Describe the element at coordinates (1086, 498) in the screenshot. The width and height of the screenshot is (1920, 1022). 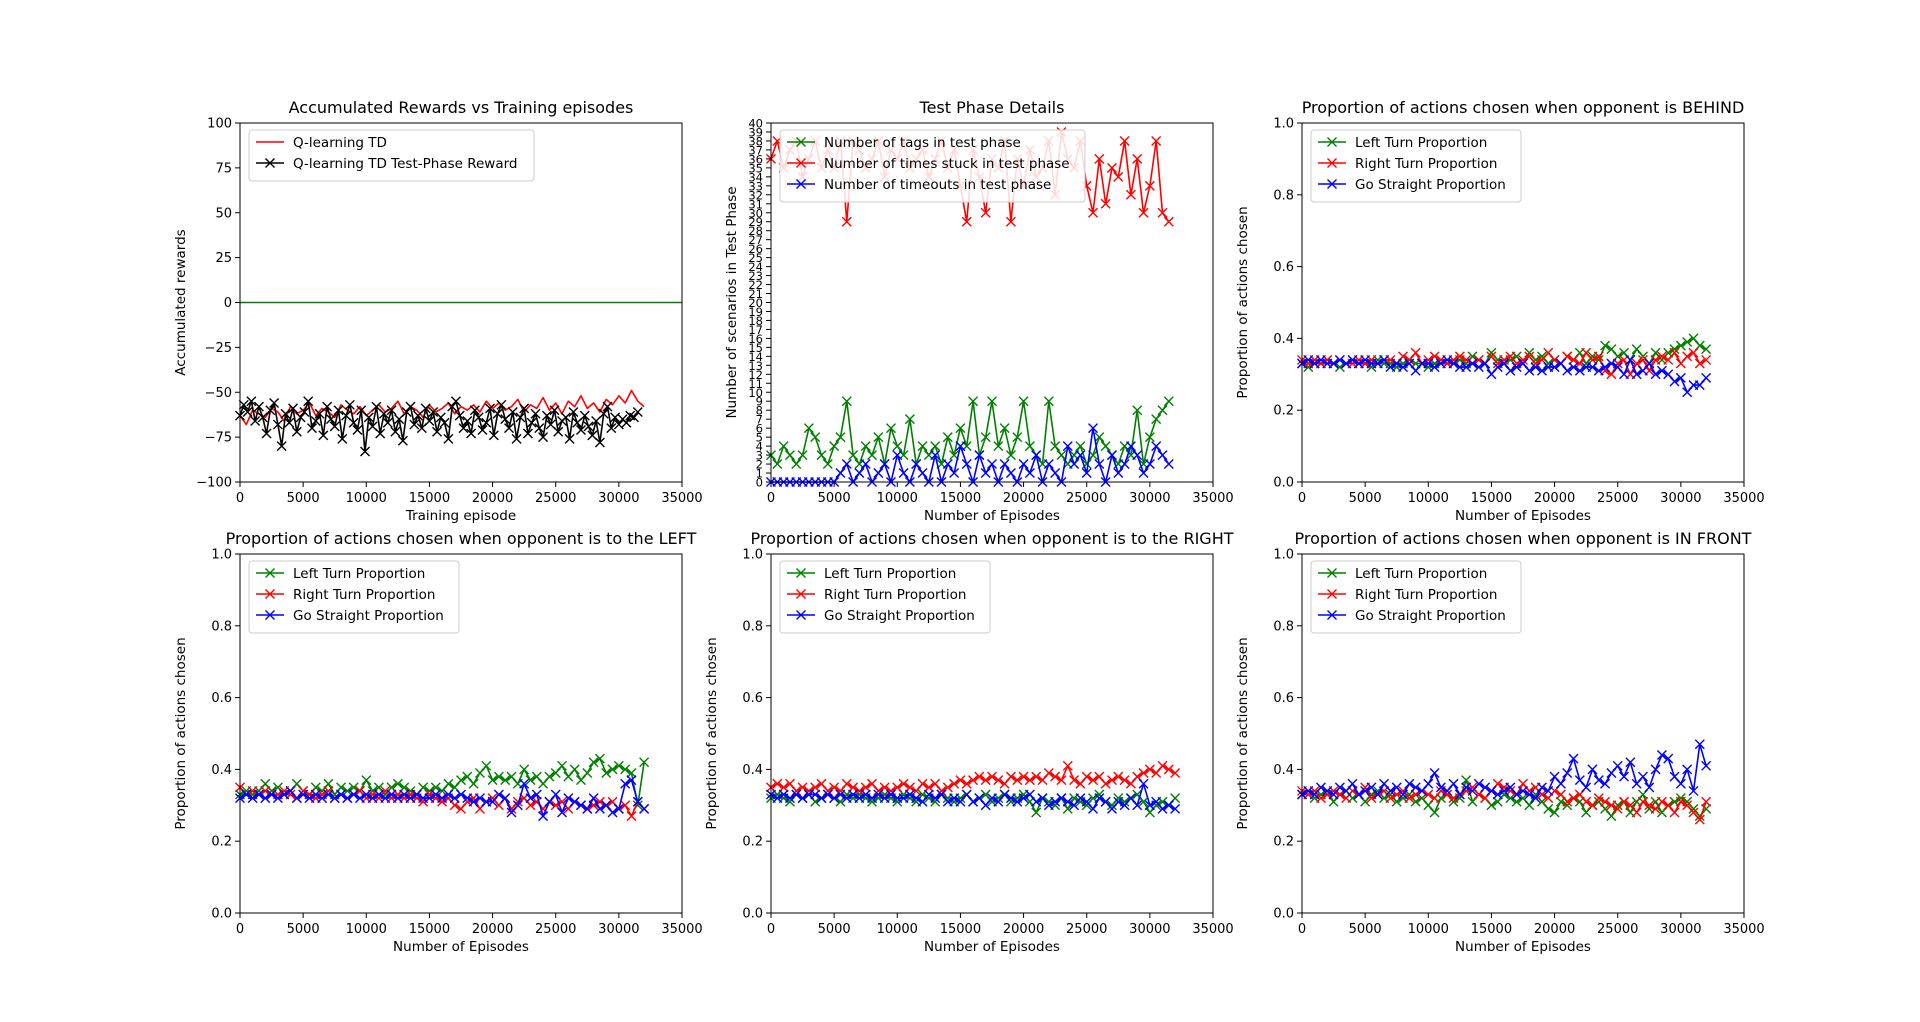
I see `x-tick-label: 25000` at that location.